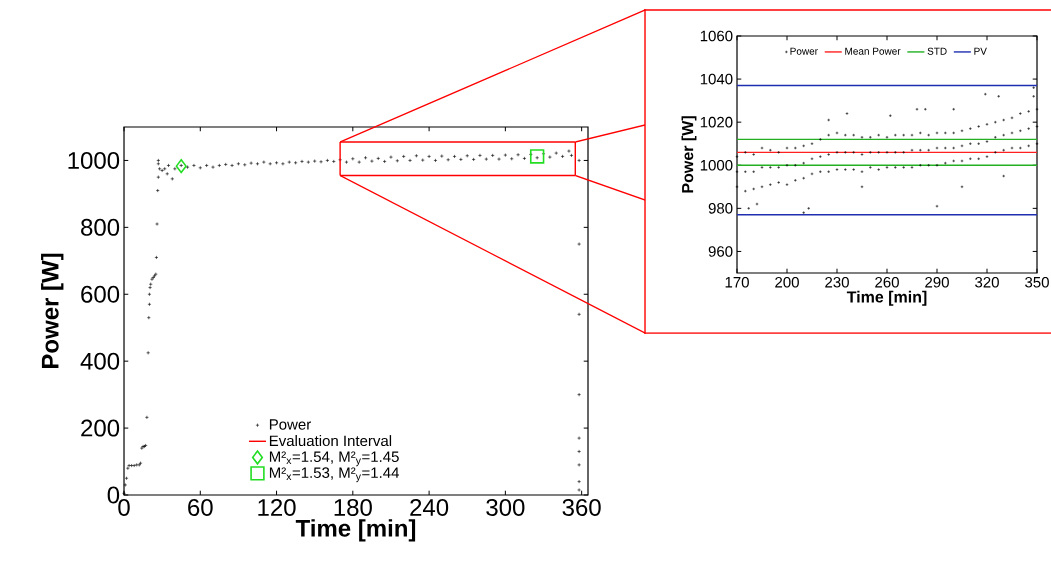 The image size is (1051, 577). What do you see at coordinates (330, 441) in the screenshot?
I see `legend-label: Evaluation Interval` at bounding box center [330, 441].